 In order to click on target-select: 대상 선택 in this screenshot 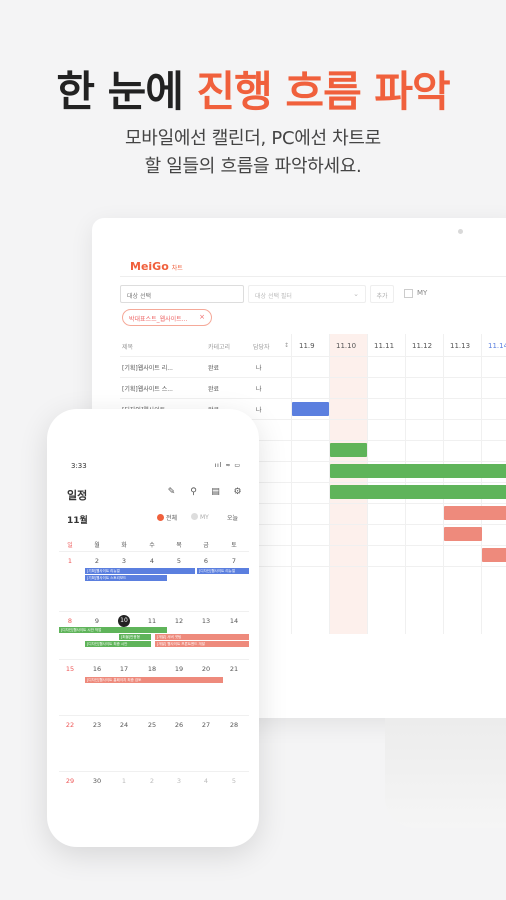, I will do `click(182, 294)`.